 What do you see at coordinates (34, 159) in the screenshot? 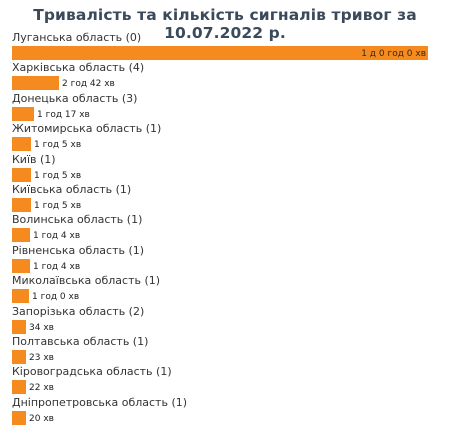
I see `row-label: Київ (1)` at bounding box center [34, 159].